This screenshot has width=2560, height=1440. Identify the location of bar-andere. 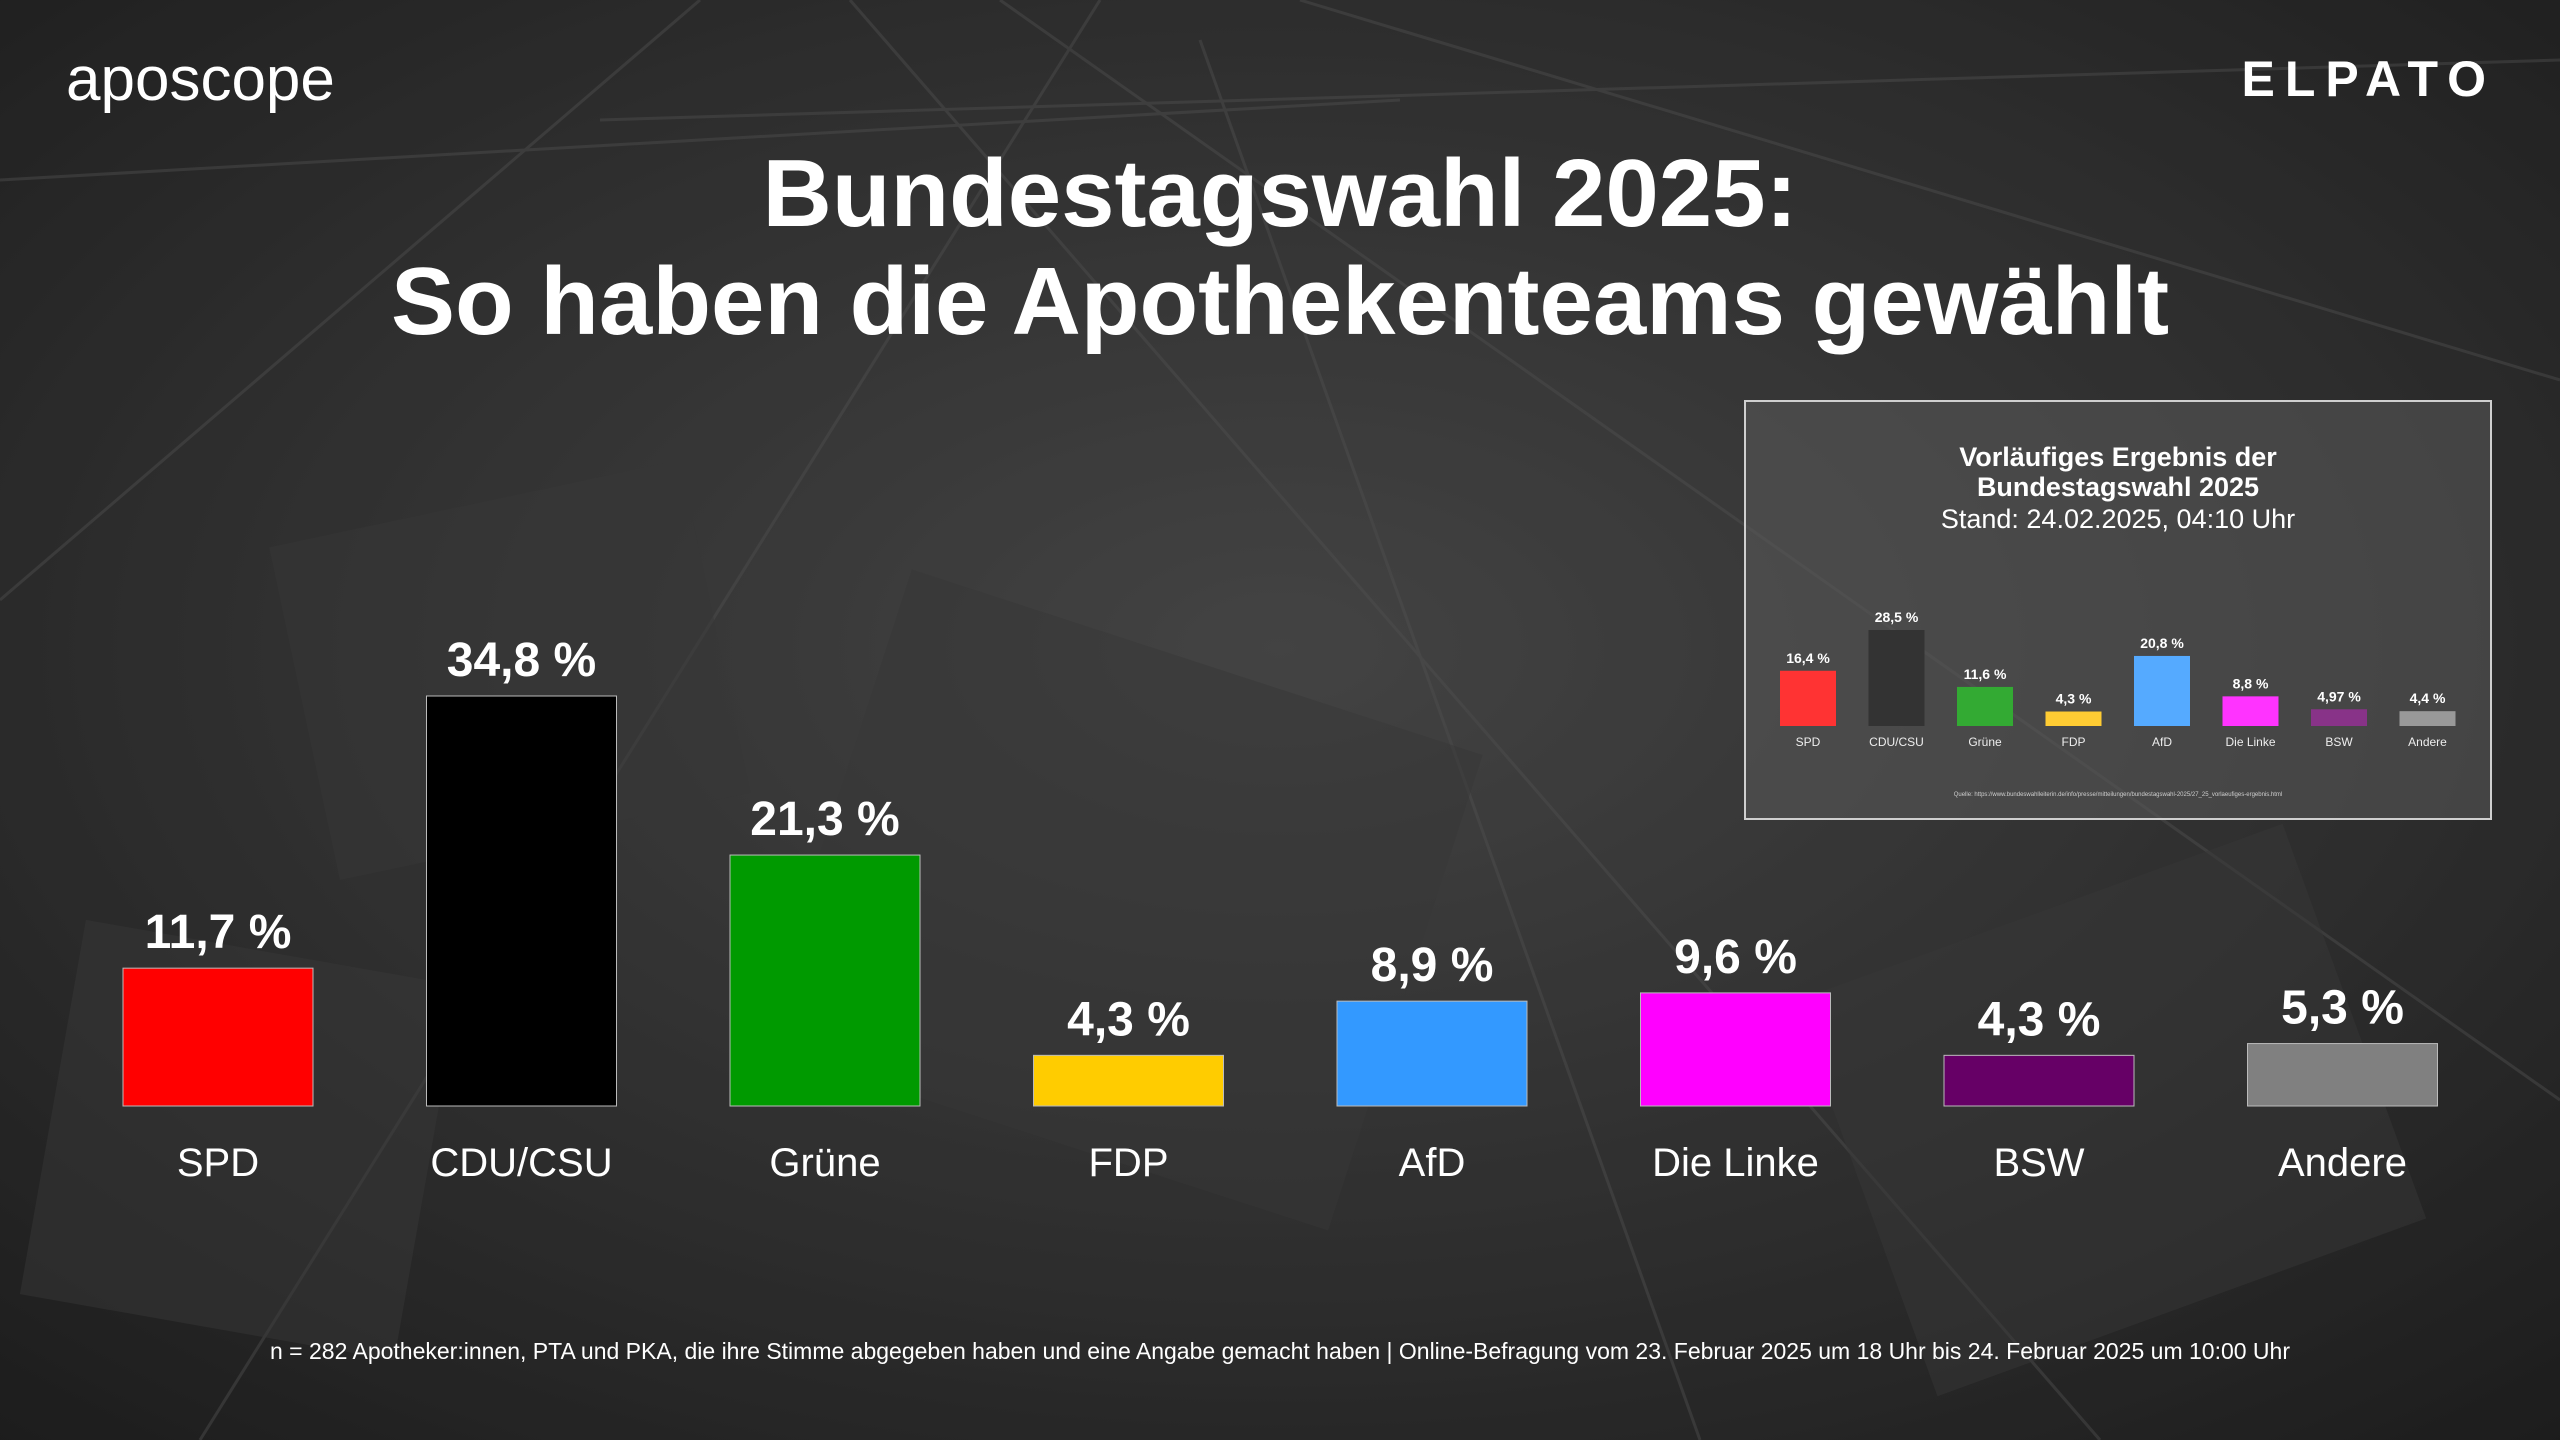
(2342, 1075).